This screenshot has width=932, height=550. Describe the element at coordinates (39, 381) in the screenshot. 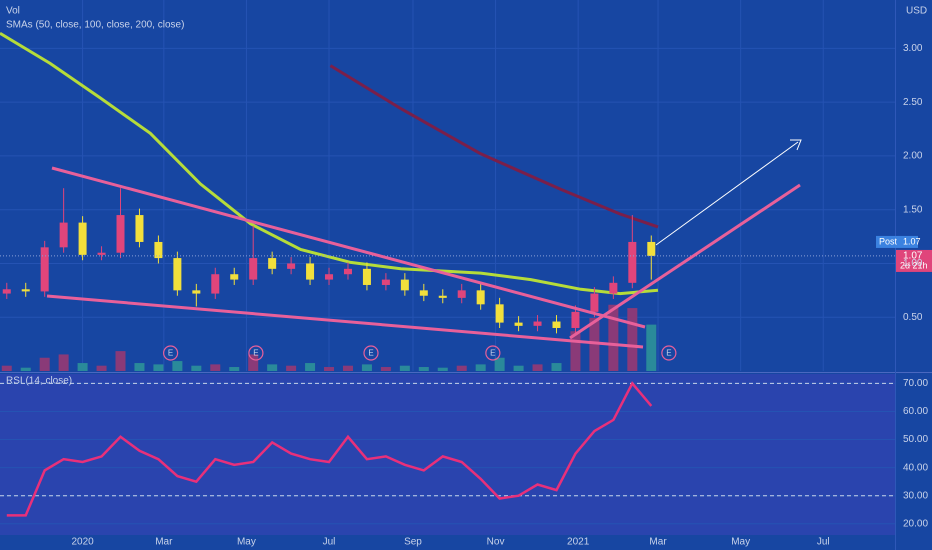

I see `rsi-title: RSI (14, close)` at that location.